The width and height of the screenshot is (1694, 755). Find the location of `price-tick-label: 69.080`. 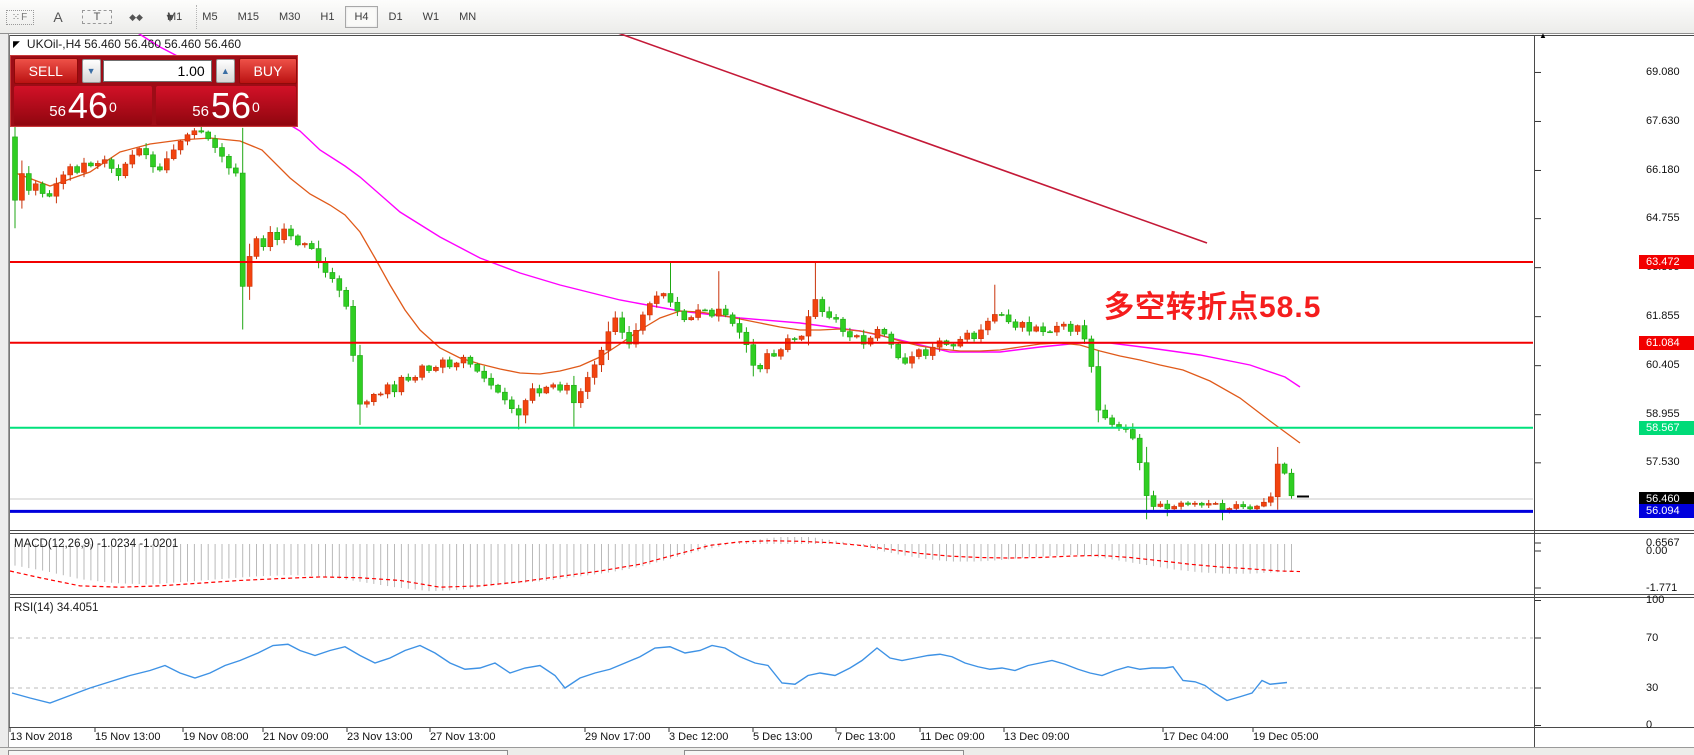

price-tick-label: 69.080 is located at coordinates (1663, 71).